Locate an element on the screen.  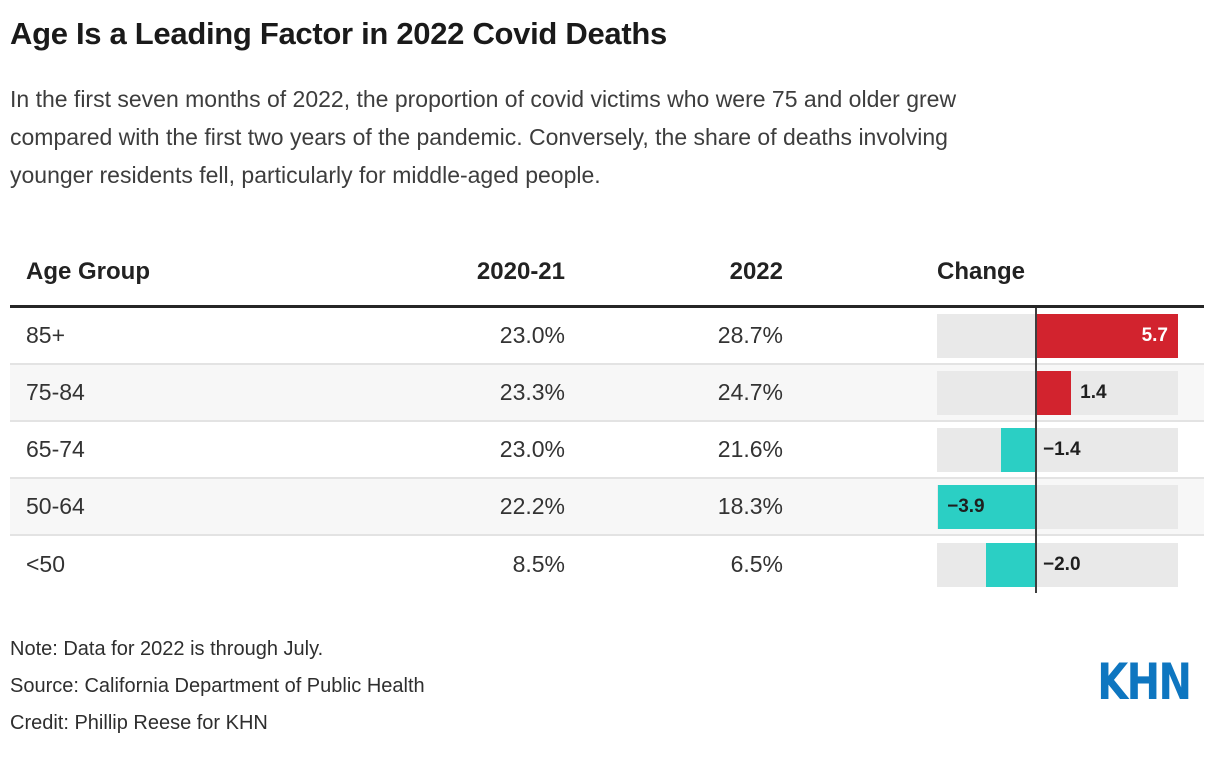
change-bar-track: −1.4 is located at coordinates (1057, 449).